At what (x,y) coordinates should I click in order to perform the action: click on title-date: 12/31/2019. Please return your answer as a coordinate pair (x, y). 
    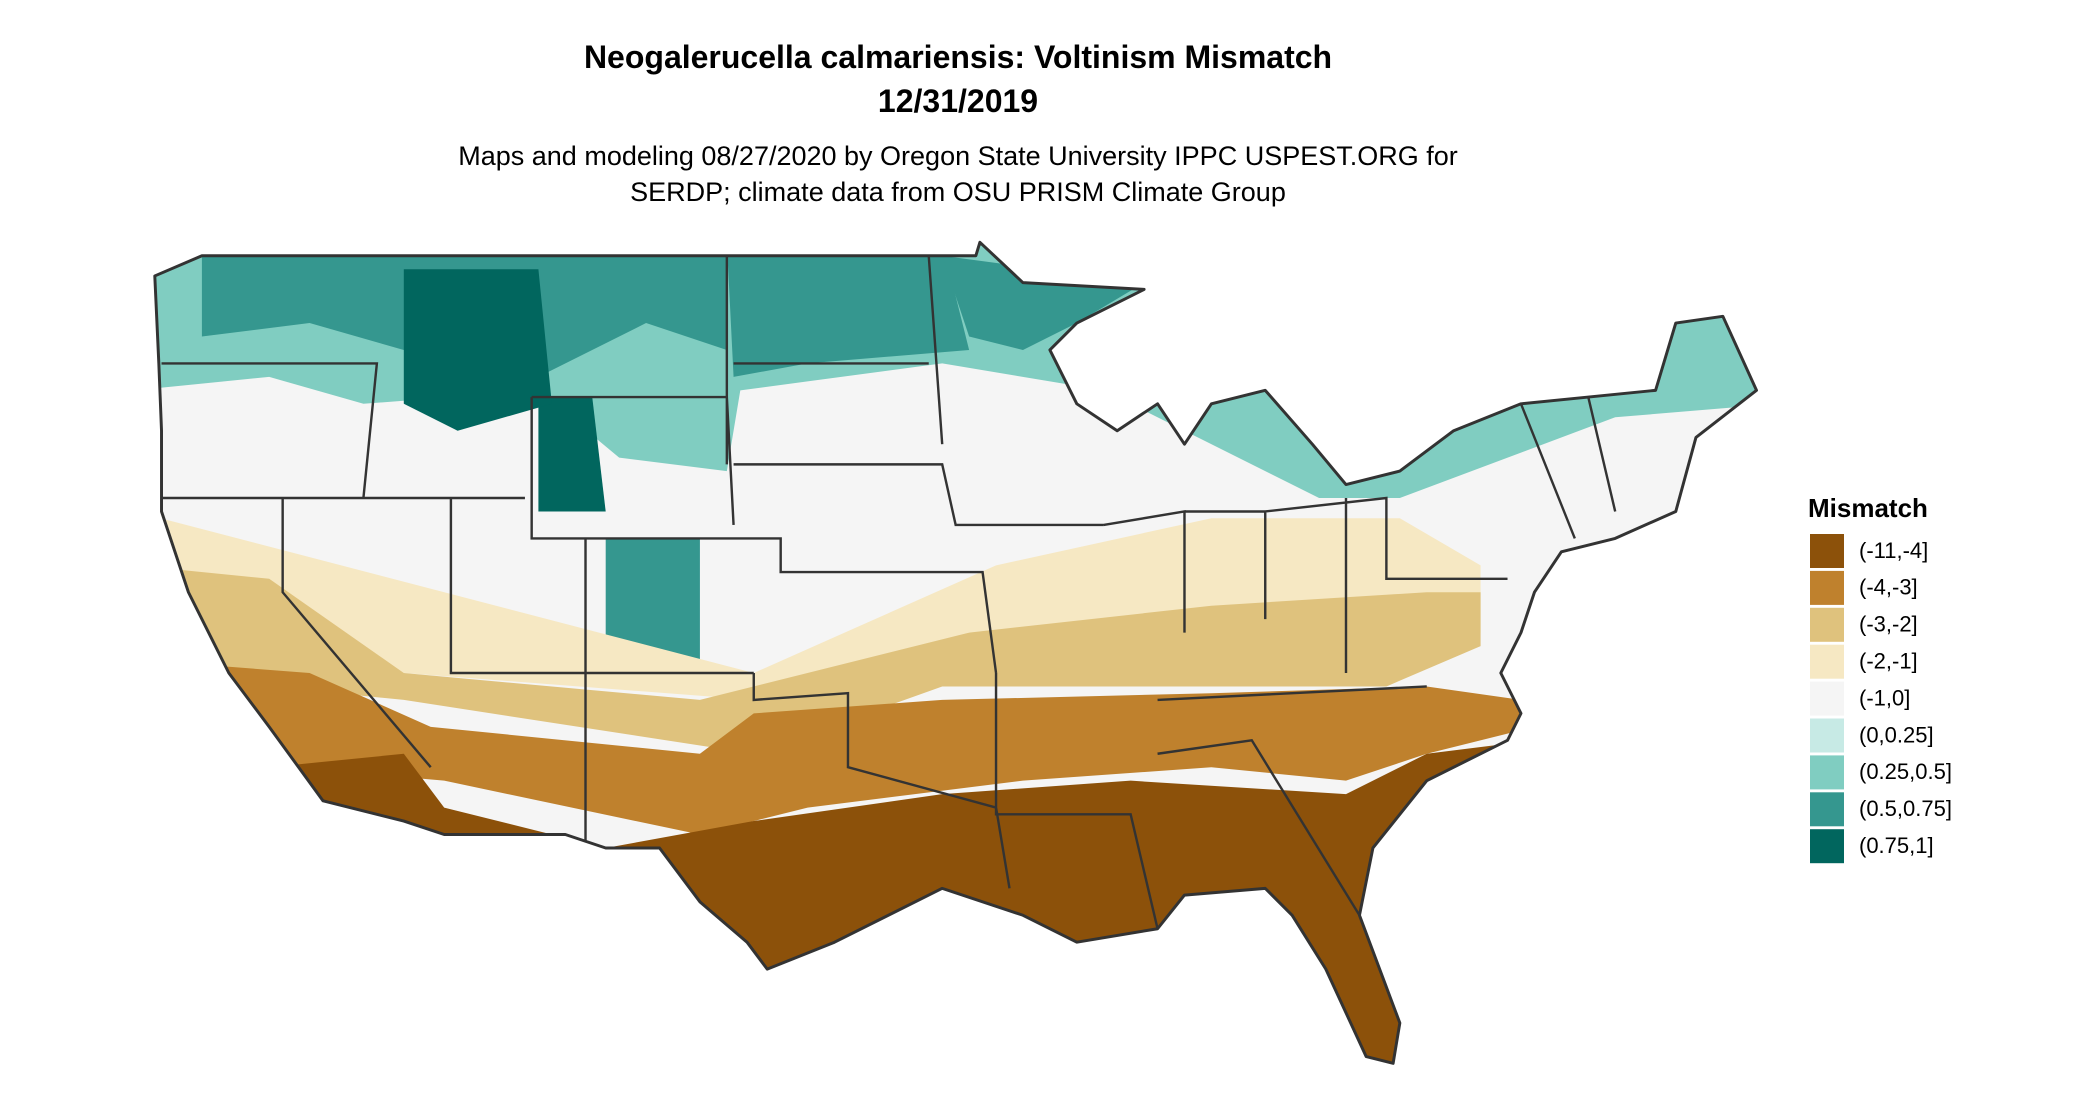
    Looking at the image, I should click on (958, 101).